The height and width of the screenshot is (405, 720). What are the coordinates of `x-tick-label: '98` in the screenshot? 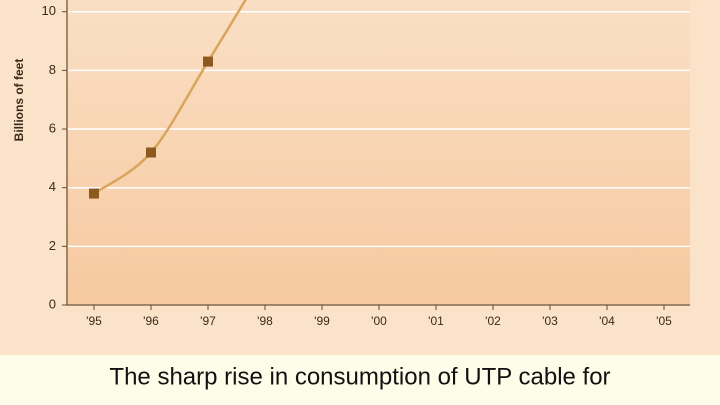 It's located at (265, 321).